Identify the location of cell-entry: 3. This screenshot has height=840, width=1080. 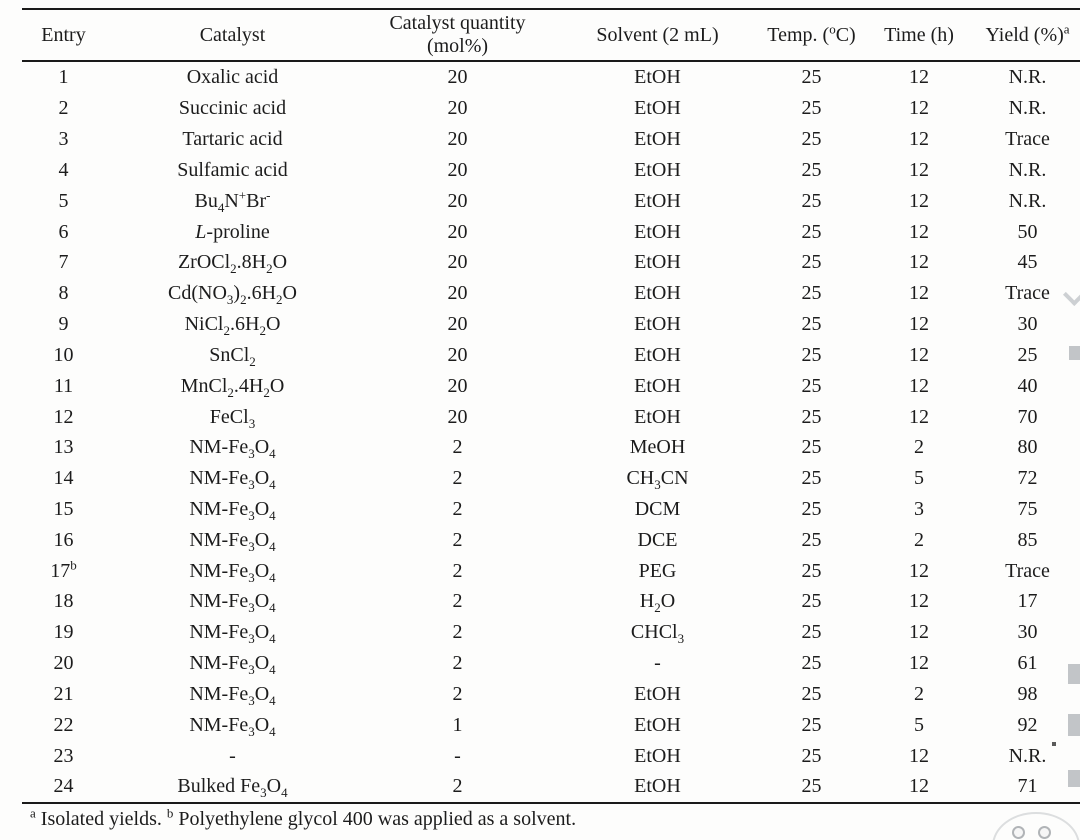
(63, 139).